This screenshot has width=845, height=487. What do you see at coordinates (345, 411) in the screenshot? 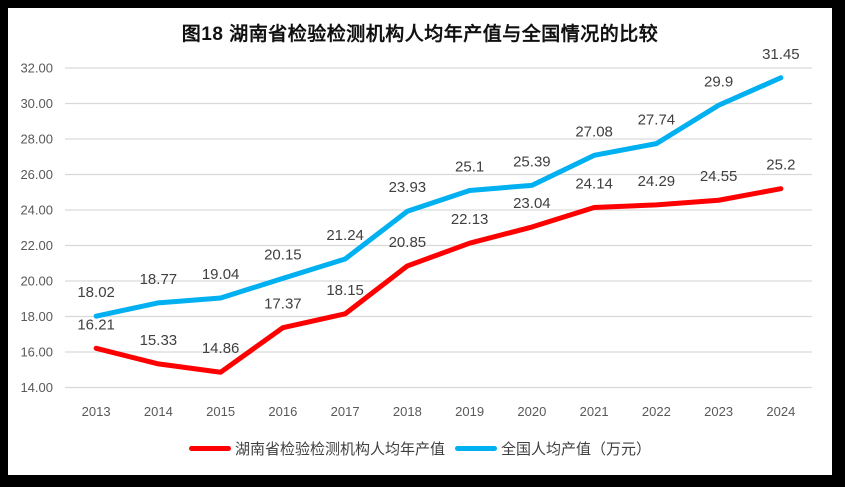
I see `x-axis-tick-label: 2017` at bounding box center [345, 411].